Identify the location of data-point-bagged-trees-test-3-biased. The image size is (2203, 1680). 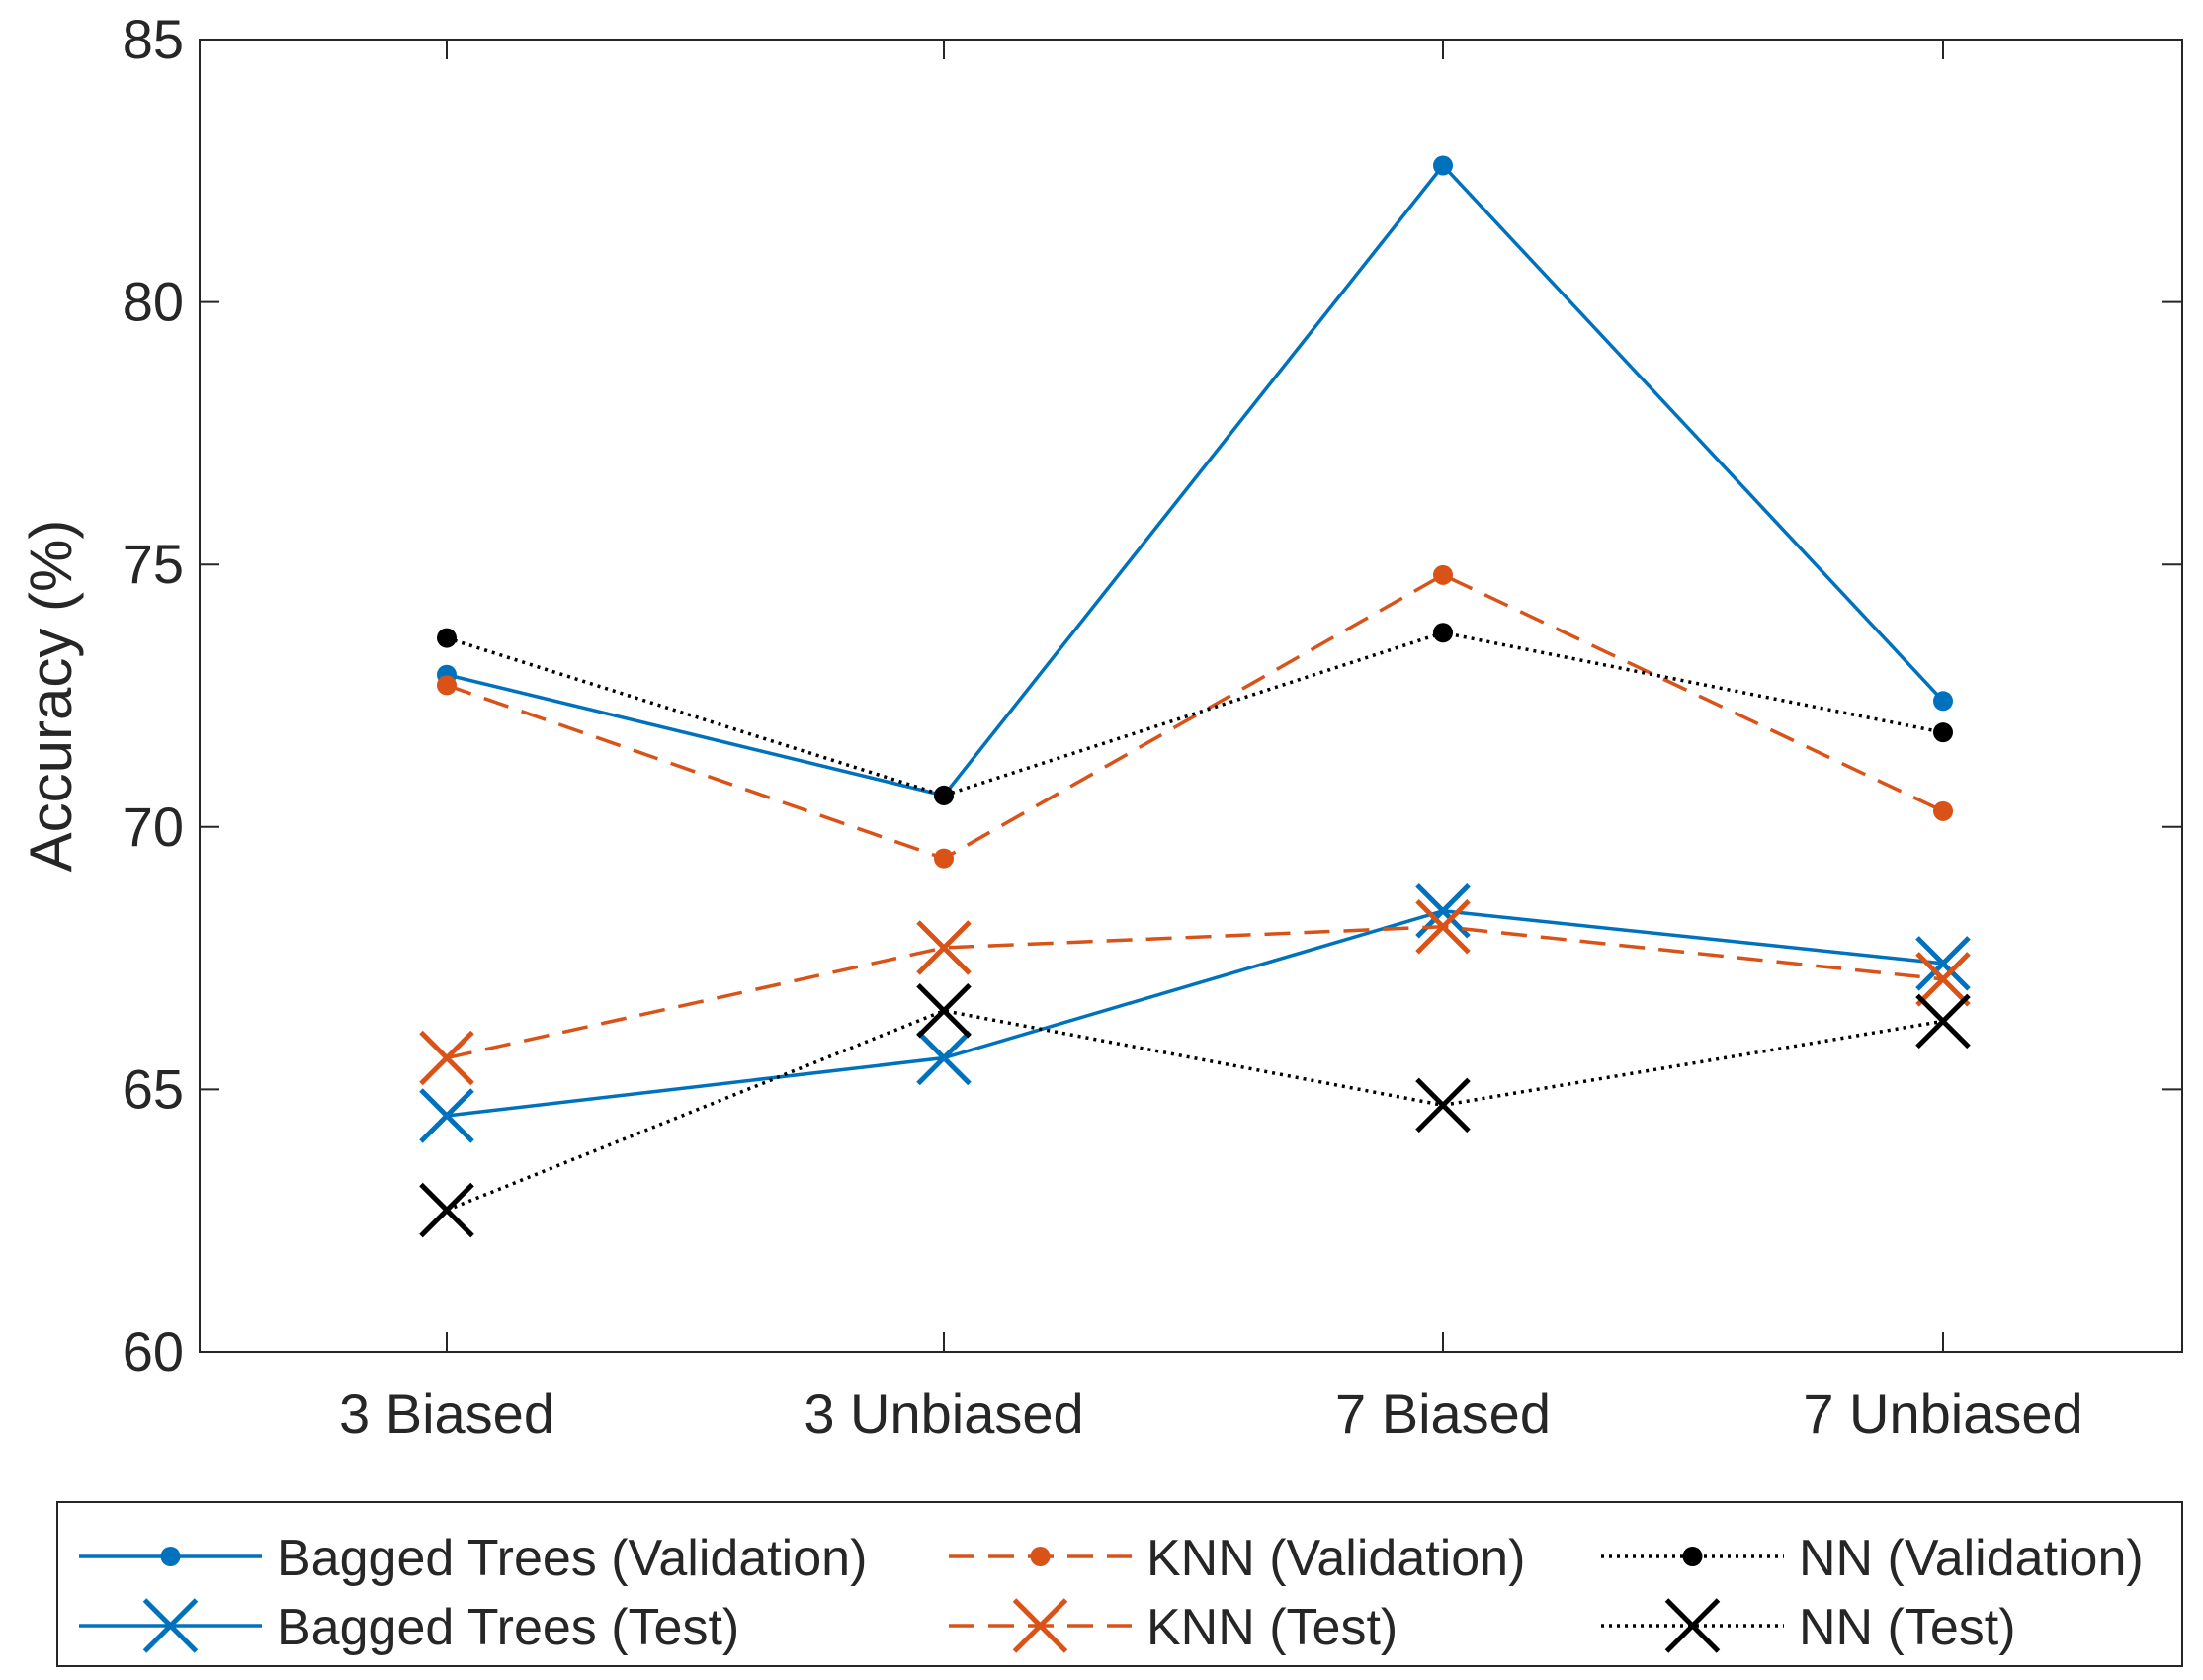
(446, 1115).